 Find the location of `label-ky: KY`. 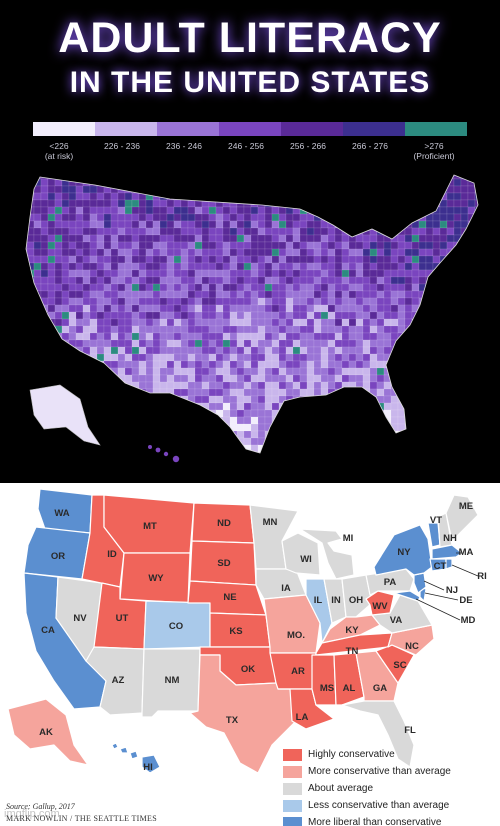

label-ky: KY is located at coordinates (352, 630).